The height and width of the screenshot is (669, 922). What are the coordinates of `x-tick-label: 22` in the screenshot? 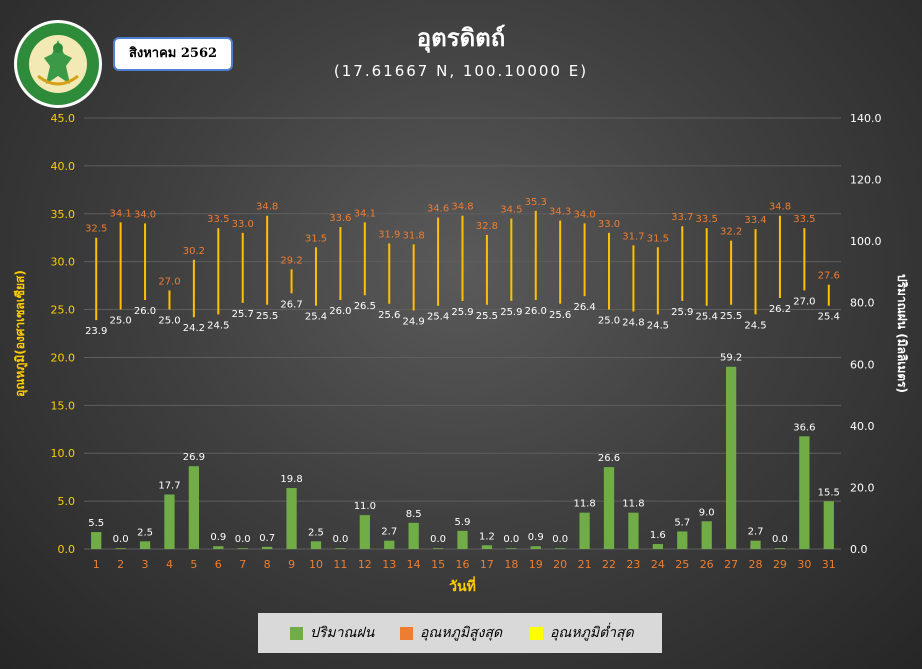 It's located at (609, 564).